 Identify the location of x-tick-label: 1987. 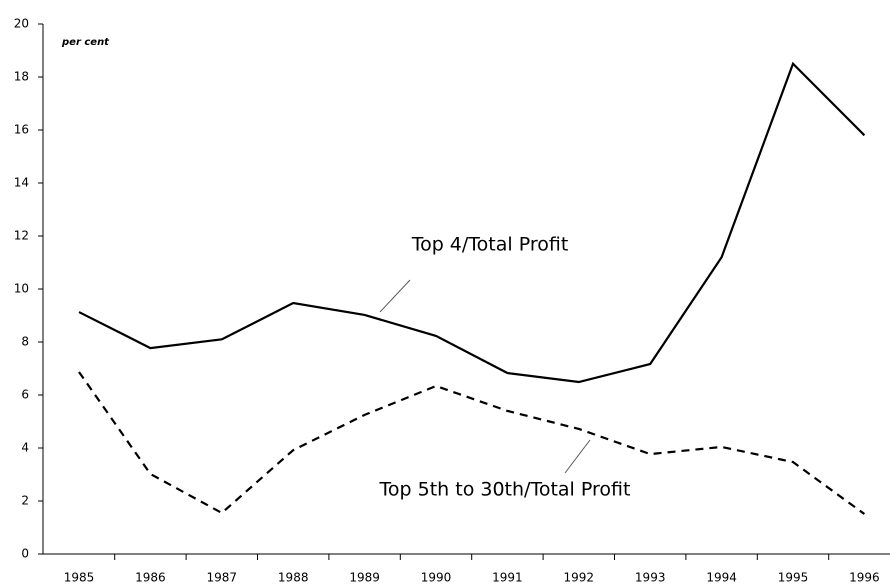
(222, 578).